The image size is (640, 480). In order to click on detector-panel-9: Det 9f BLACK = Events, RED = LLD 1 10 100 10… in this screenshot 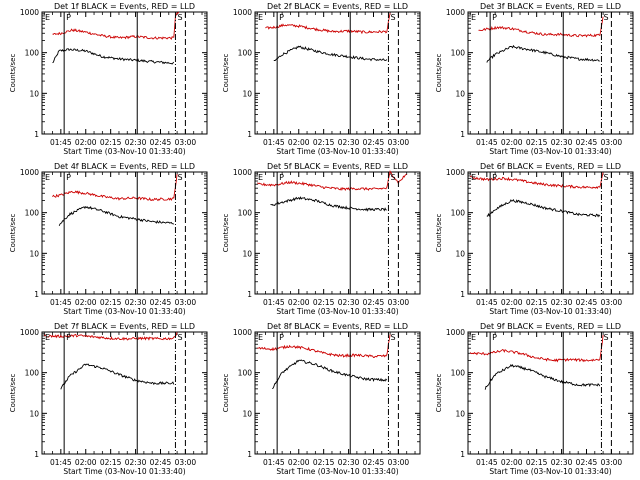, I will do `click(534, 399)`.